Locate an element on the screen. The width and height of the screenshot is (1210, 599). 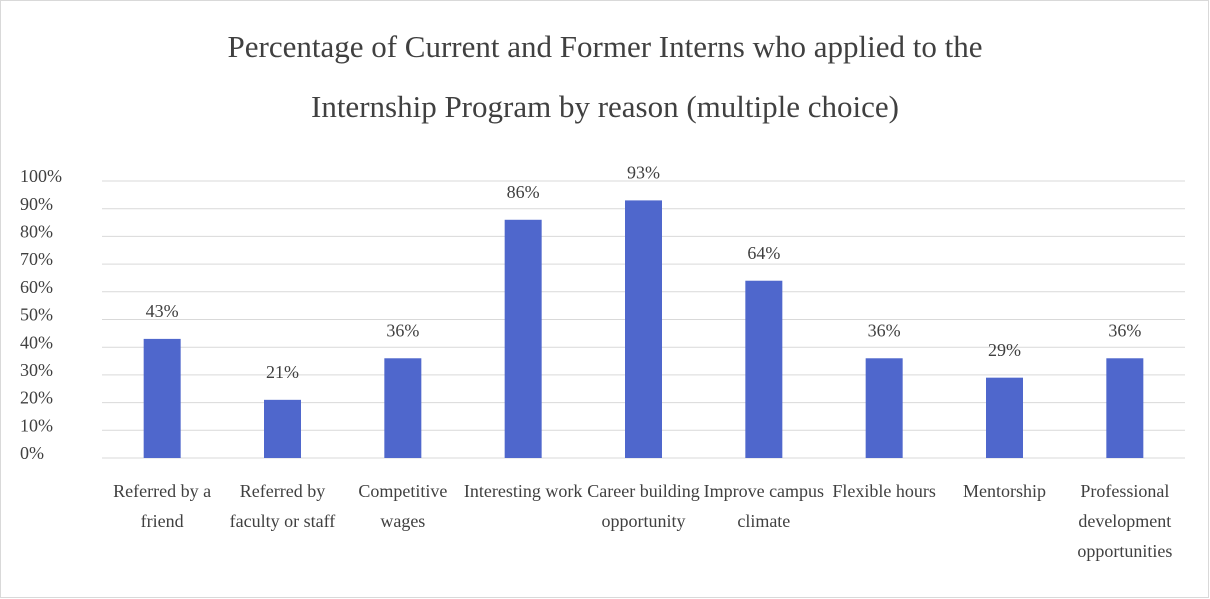
y-tick-label: 0% is located at coordinates (32, 453).